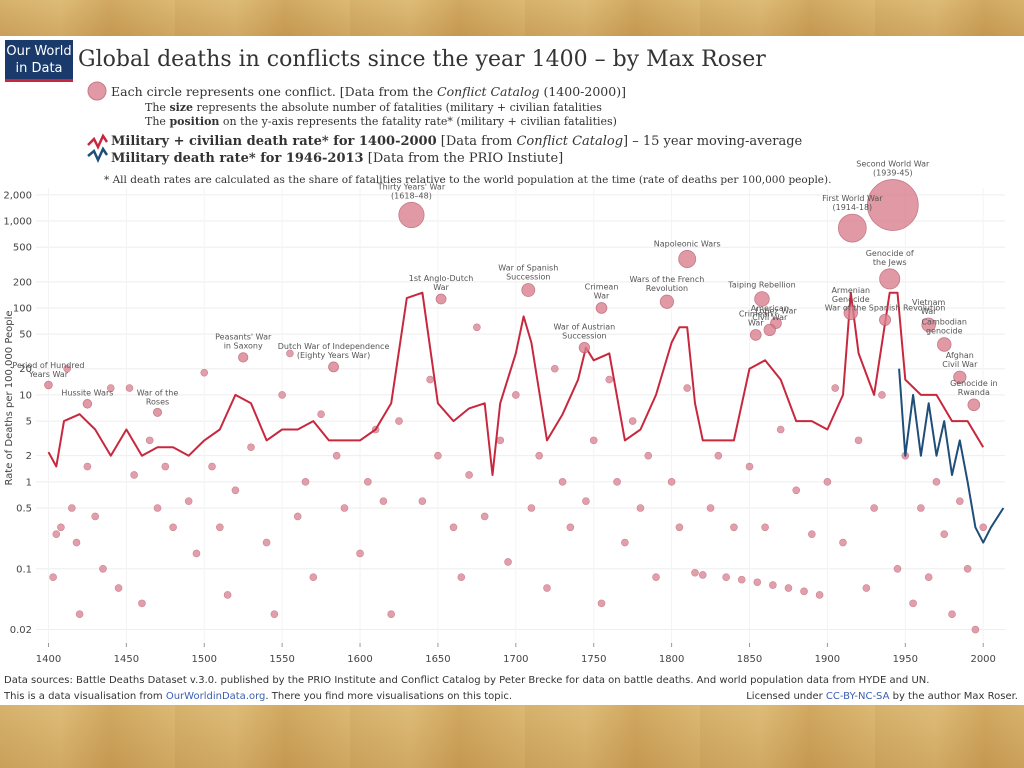 Image resolution: width=1024 pixels, height=768 pixels. What do you see at coordinates (87, 392) in the screenshot?
I see `conflict-label: Hussite Wars` at bounding box center [87, 392].